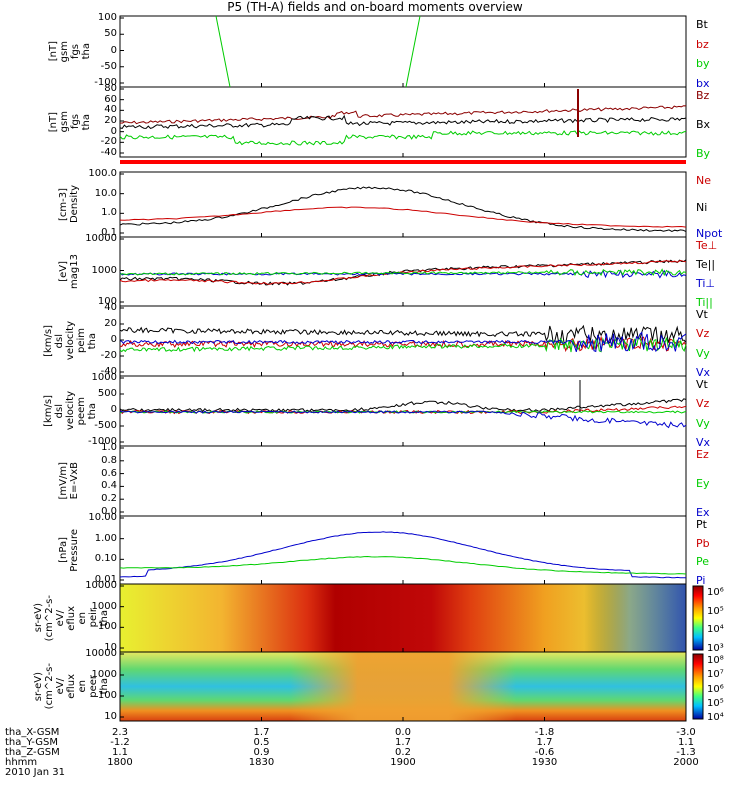 The width and height of the screenshot is (750, 800). Describe the element at coordinates (102, 517) in the screenshot. I see `panel-8-tick: 10.00` at that location.